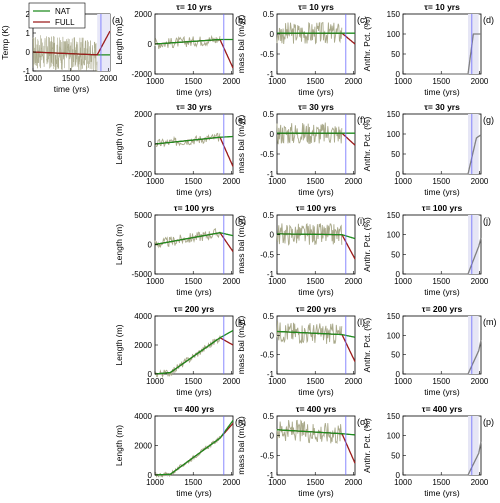 This screenshot has width=500, height=503. Describe the element at coordinates (240, 120) in the screenshot. I see `panel-letter: (e)` at that location.